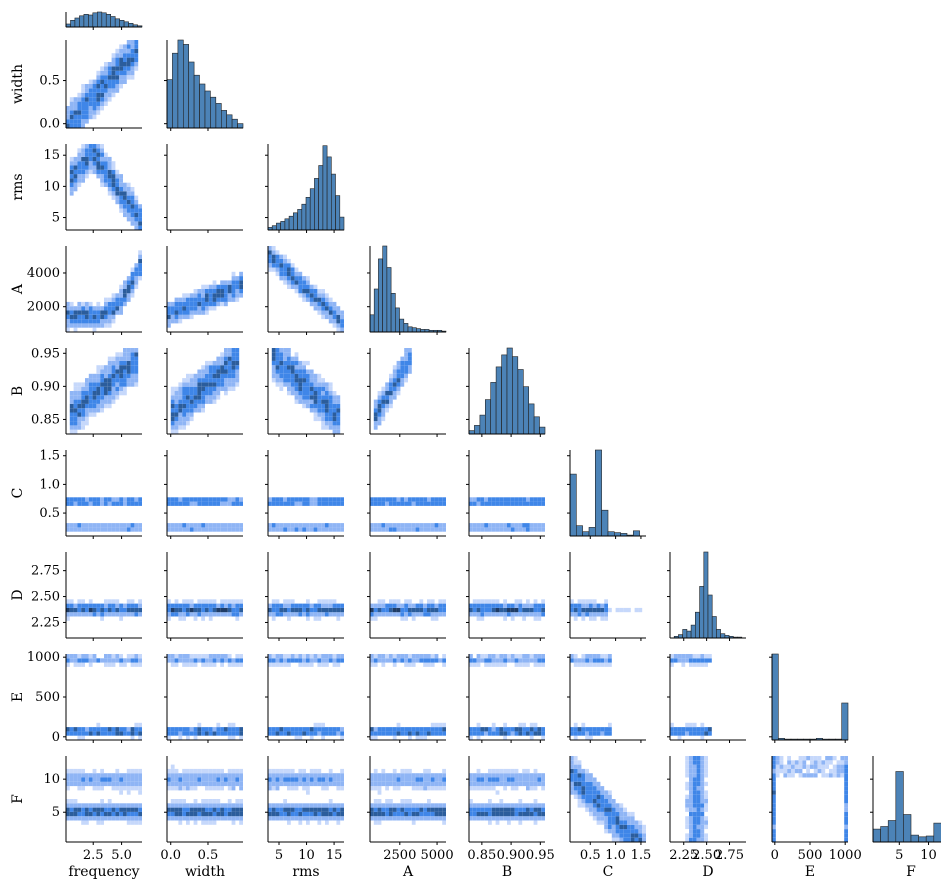 The width and height of the screenshot is (941, 881). Describe the element at coordinates (845, 855) in the screenshot. I see `x-tick-label-E: 1000` at that location.